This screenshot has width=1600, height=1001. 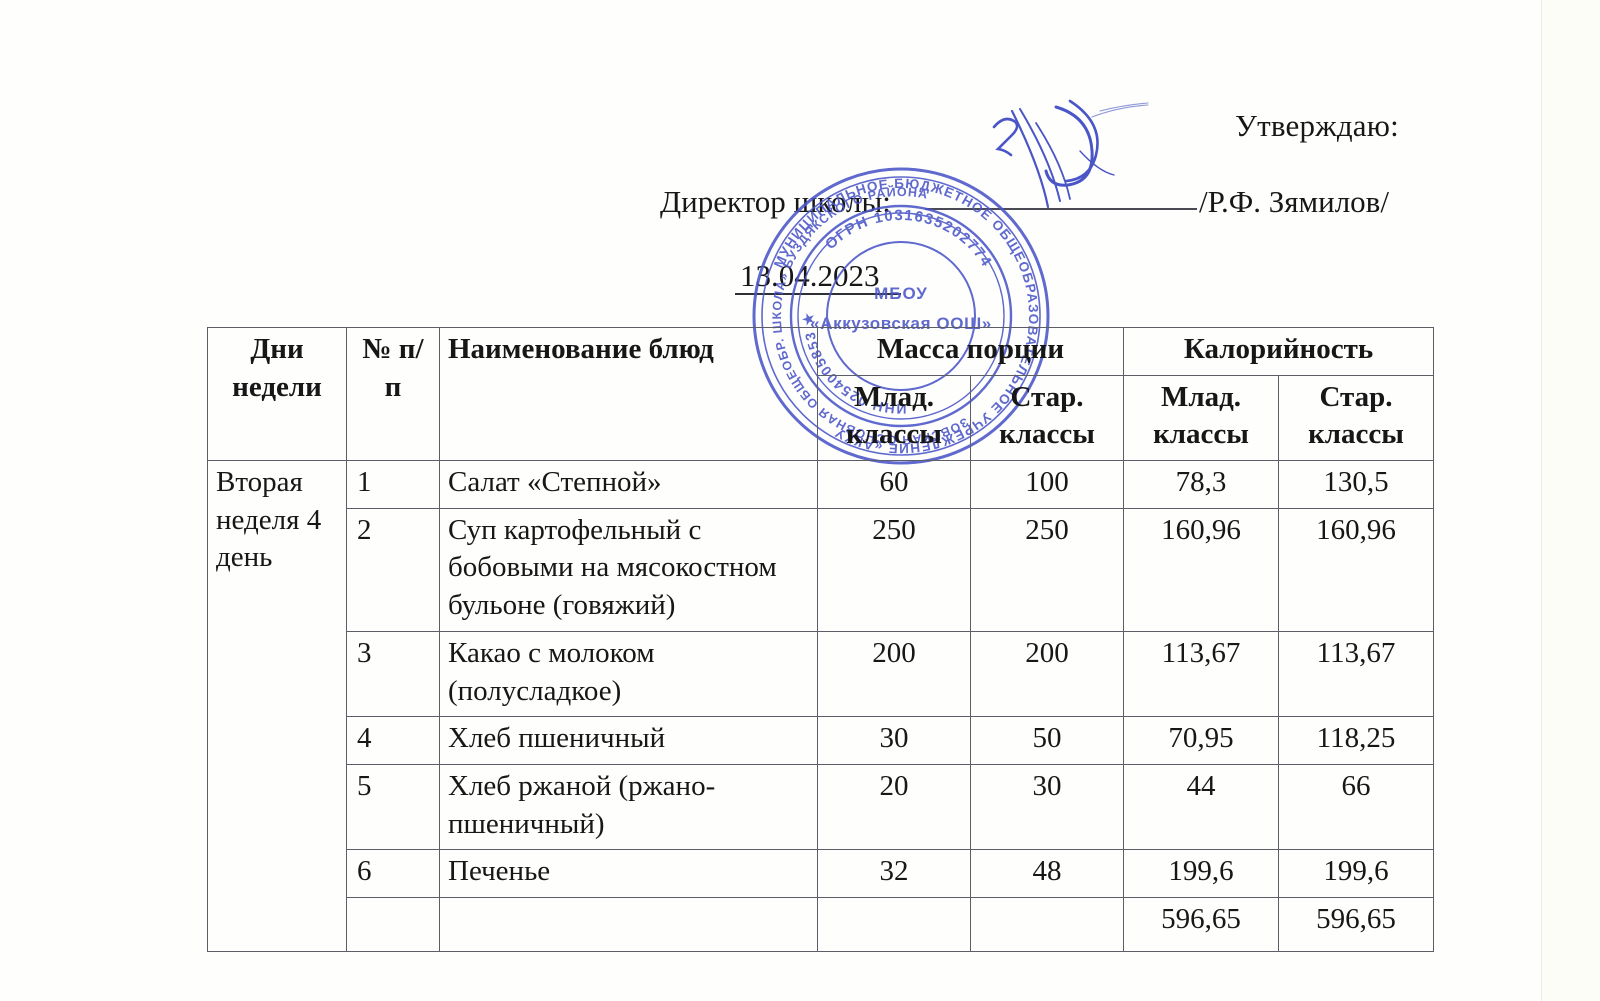 I want to click on cell-mass-young: 60, so click(x=894, y=484).